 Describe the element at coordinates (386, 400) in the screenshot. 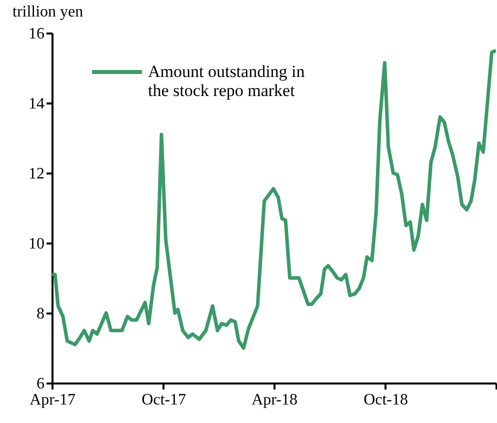

I see `x-tick-label: Oct-18` at that location.